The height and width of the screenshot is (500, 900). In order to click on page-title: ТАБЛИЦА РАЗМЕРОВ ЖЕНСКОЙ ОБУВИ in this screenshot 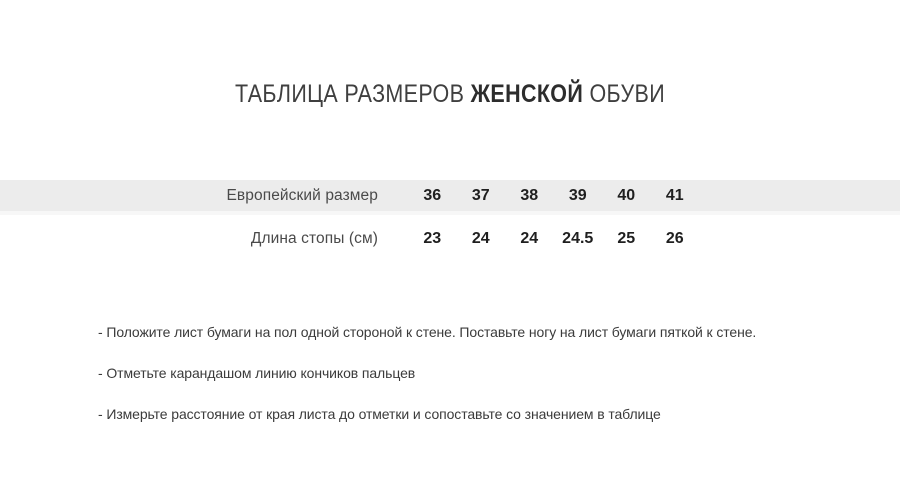, I will do `click(450, 94)`.